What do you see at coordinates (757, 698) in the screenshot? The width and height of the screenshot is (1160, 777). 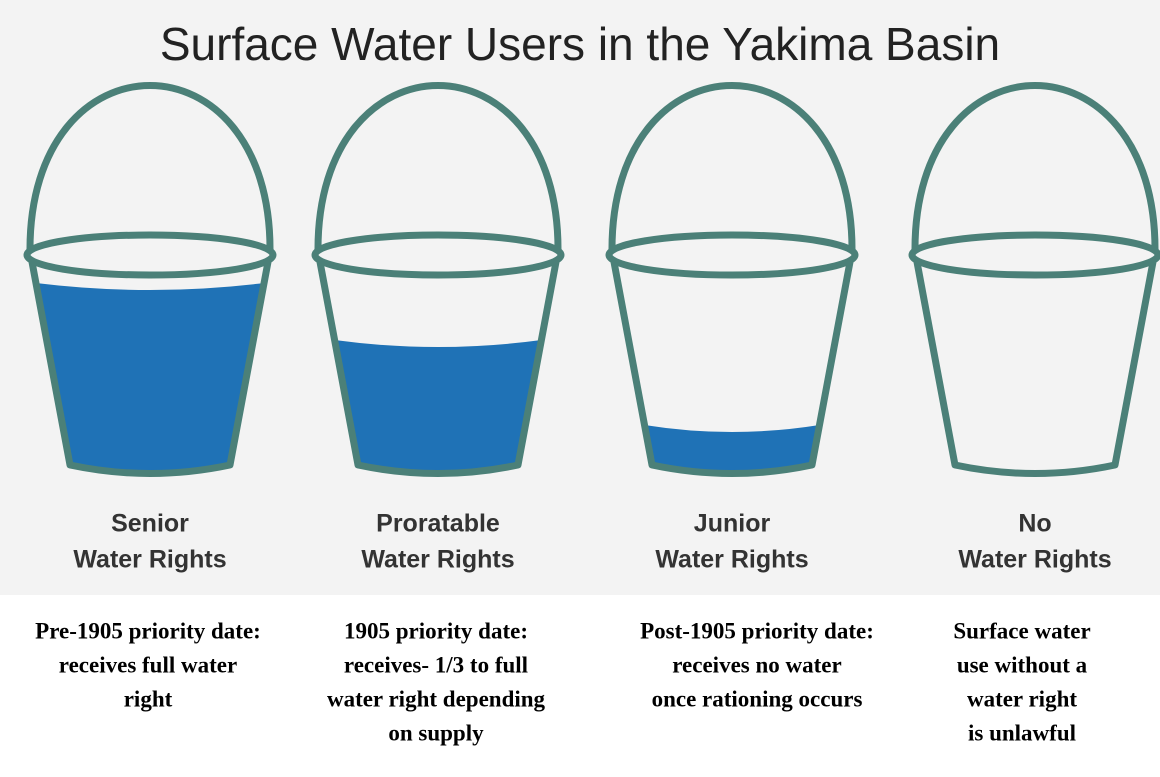 I see `bucket-description: once rationing occurs` at bounding box center [757, 698].